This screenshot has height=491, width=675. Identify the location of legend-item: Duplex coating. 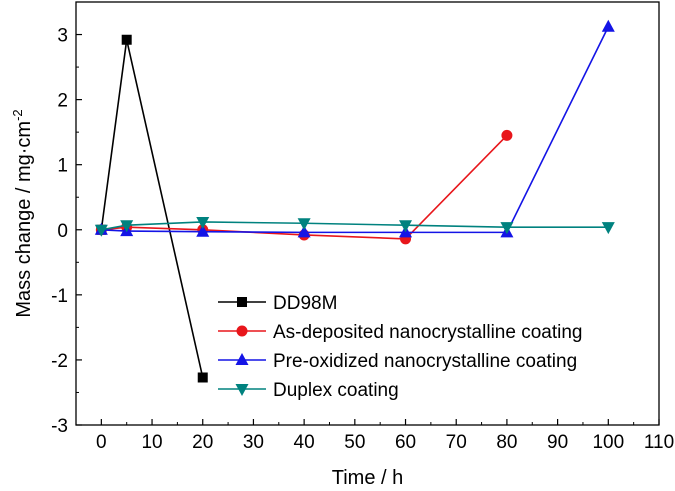
(308, 390).